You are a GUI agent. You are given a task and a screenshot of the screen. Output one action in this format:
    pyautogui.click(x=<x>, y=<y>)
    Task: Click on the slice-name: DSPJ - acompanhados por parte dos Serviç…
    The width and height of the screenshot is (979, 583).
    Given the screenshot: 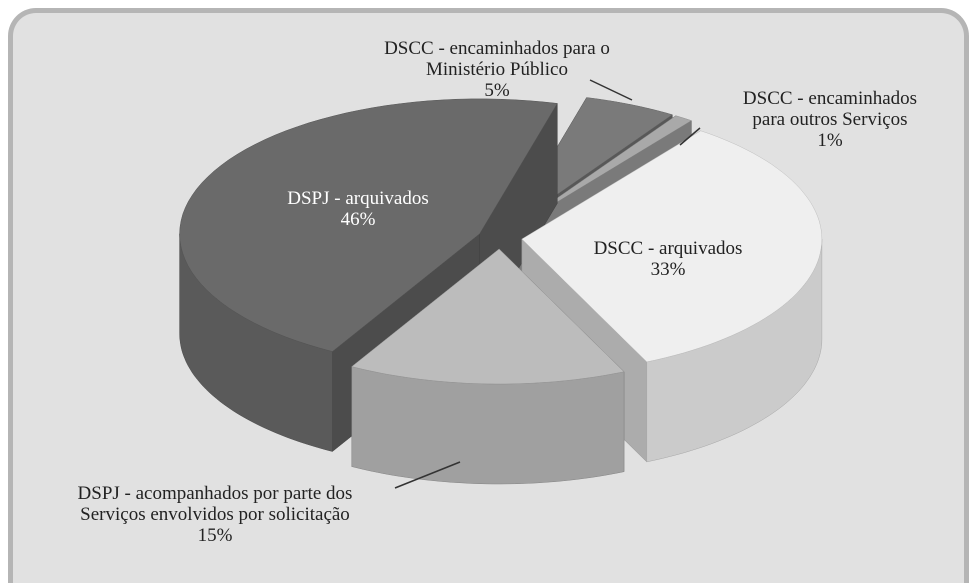 What is the action you would take?
    pyautogui.click(x=215, y=504)
    